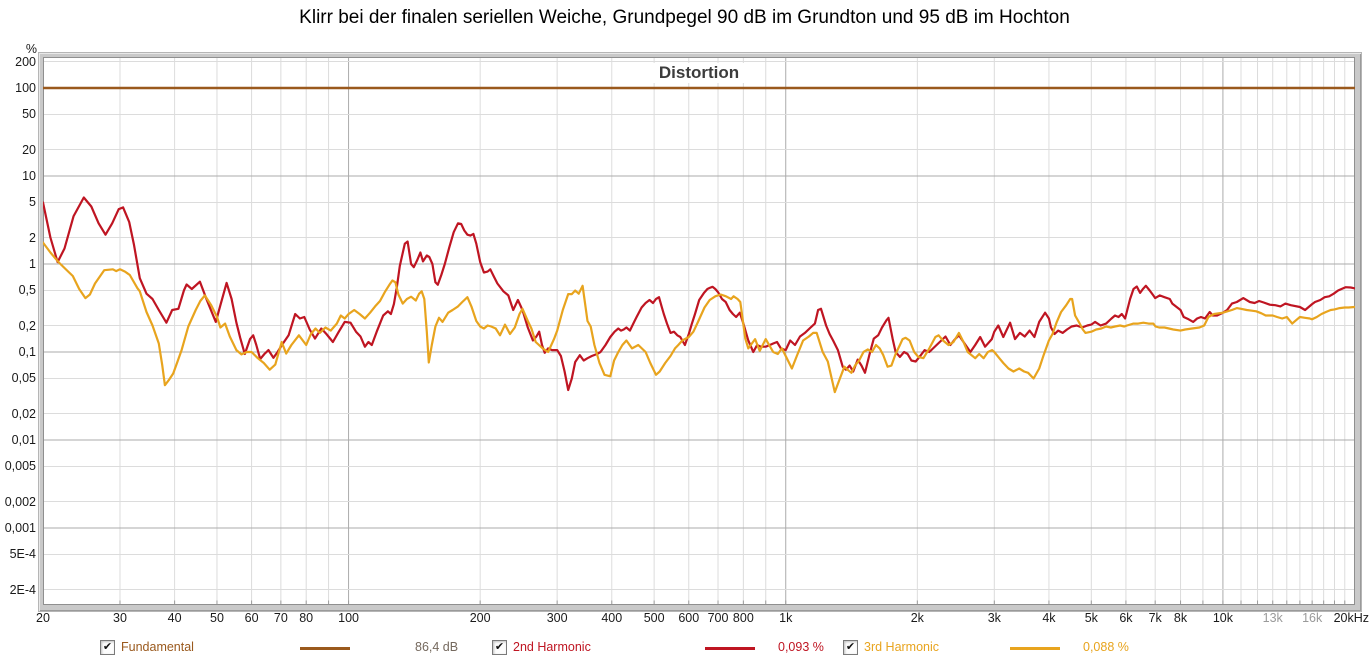 The image size is (1369, 666). I want to click on x-tick-label: 20kHz, so click(1351, 618).